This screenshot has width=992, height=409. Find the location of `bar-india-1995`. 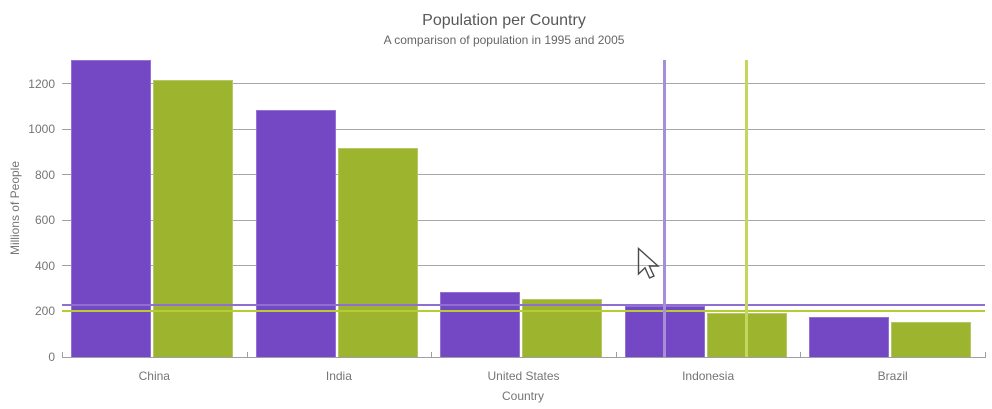

bar-india-1995 is located at coordinates (377, 252).